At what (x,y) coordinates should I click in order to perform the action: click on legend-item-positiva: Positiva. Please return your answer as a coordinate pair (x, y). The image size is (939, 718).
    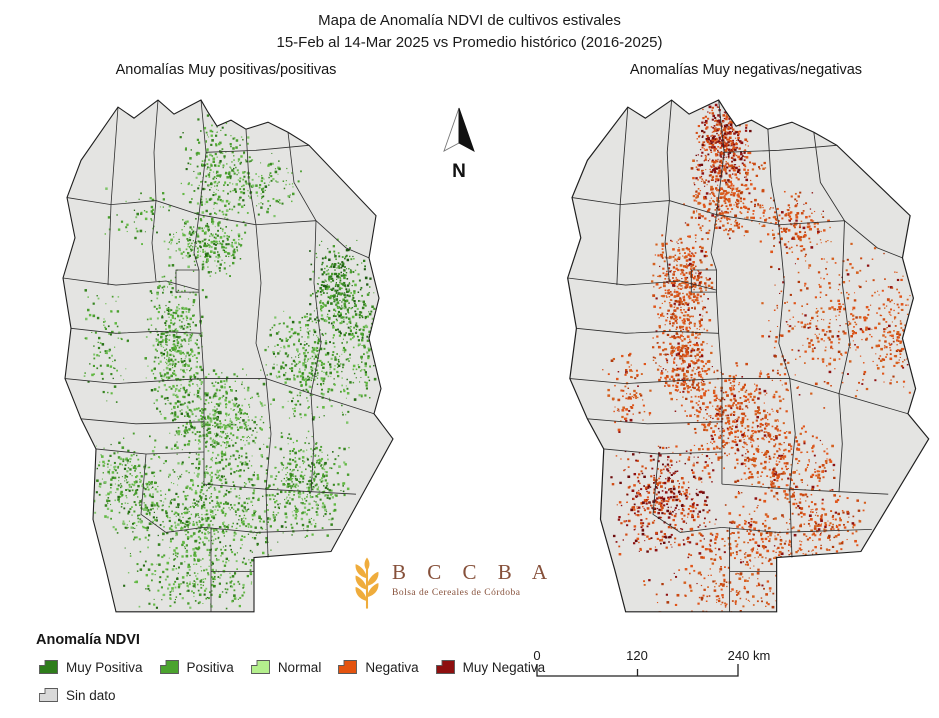
    Looking at the image, I should click on (196, 667).